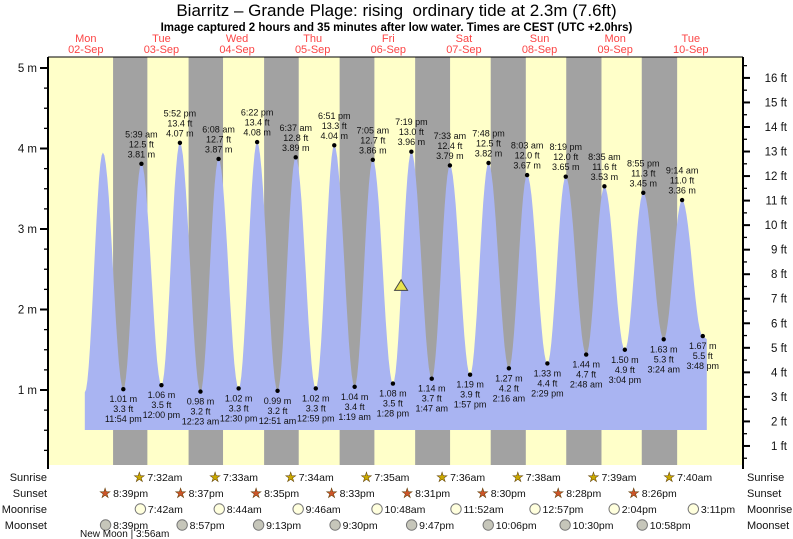 The width and height of the screenshot is (793, 539). What do you see at coordinates (388, 50) in the screenshot?
I see `day-date-label: 06-Sep` at bounding box center [388, 50].